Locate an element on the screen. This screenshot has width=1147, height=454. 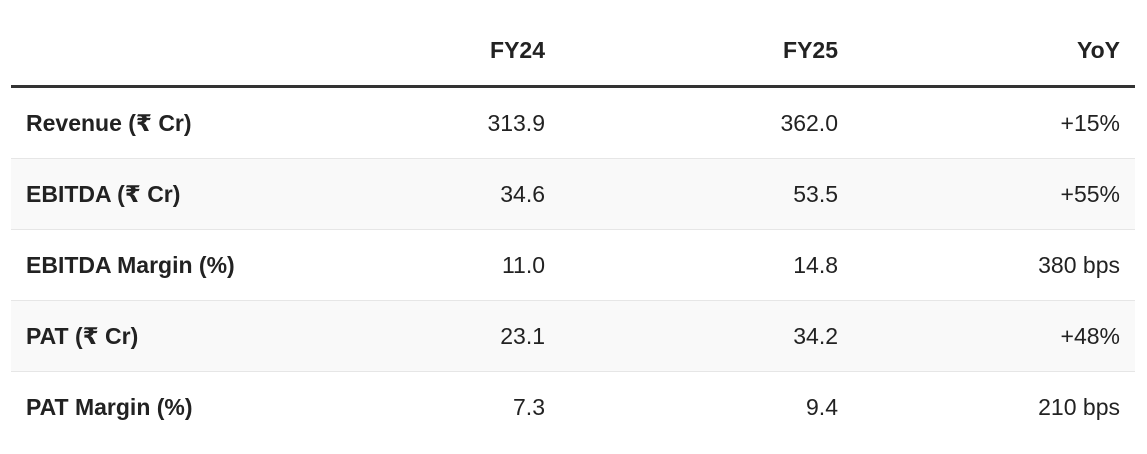
cell: +48% is located at coordinates (994, 336).